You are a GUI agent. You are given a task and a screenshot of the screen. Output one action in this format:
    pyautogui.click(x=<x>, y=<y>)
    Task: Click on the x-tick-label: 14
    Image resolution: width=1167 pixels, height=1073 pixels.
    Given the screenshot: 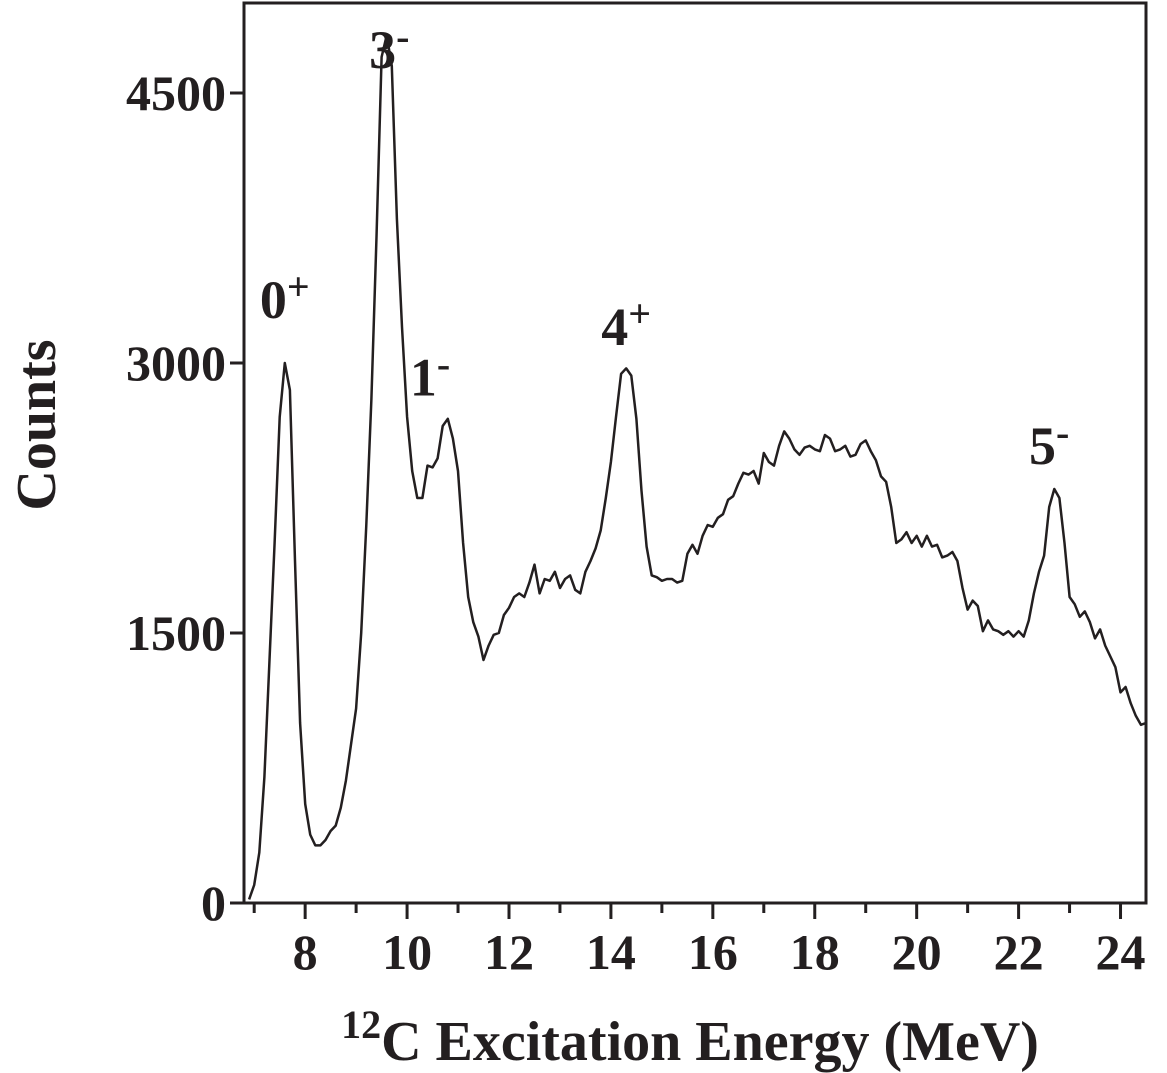 What is the action you would take?
    pyautogui.click(x=611, y=952)
    